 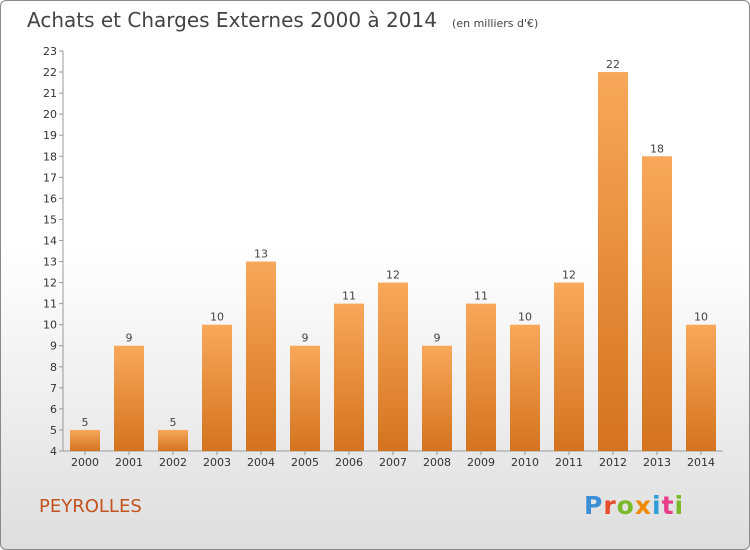 I want to click on y-tick-label: 5, so click(x=53, y=430).